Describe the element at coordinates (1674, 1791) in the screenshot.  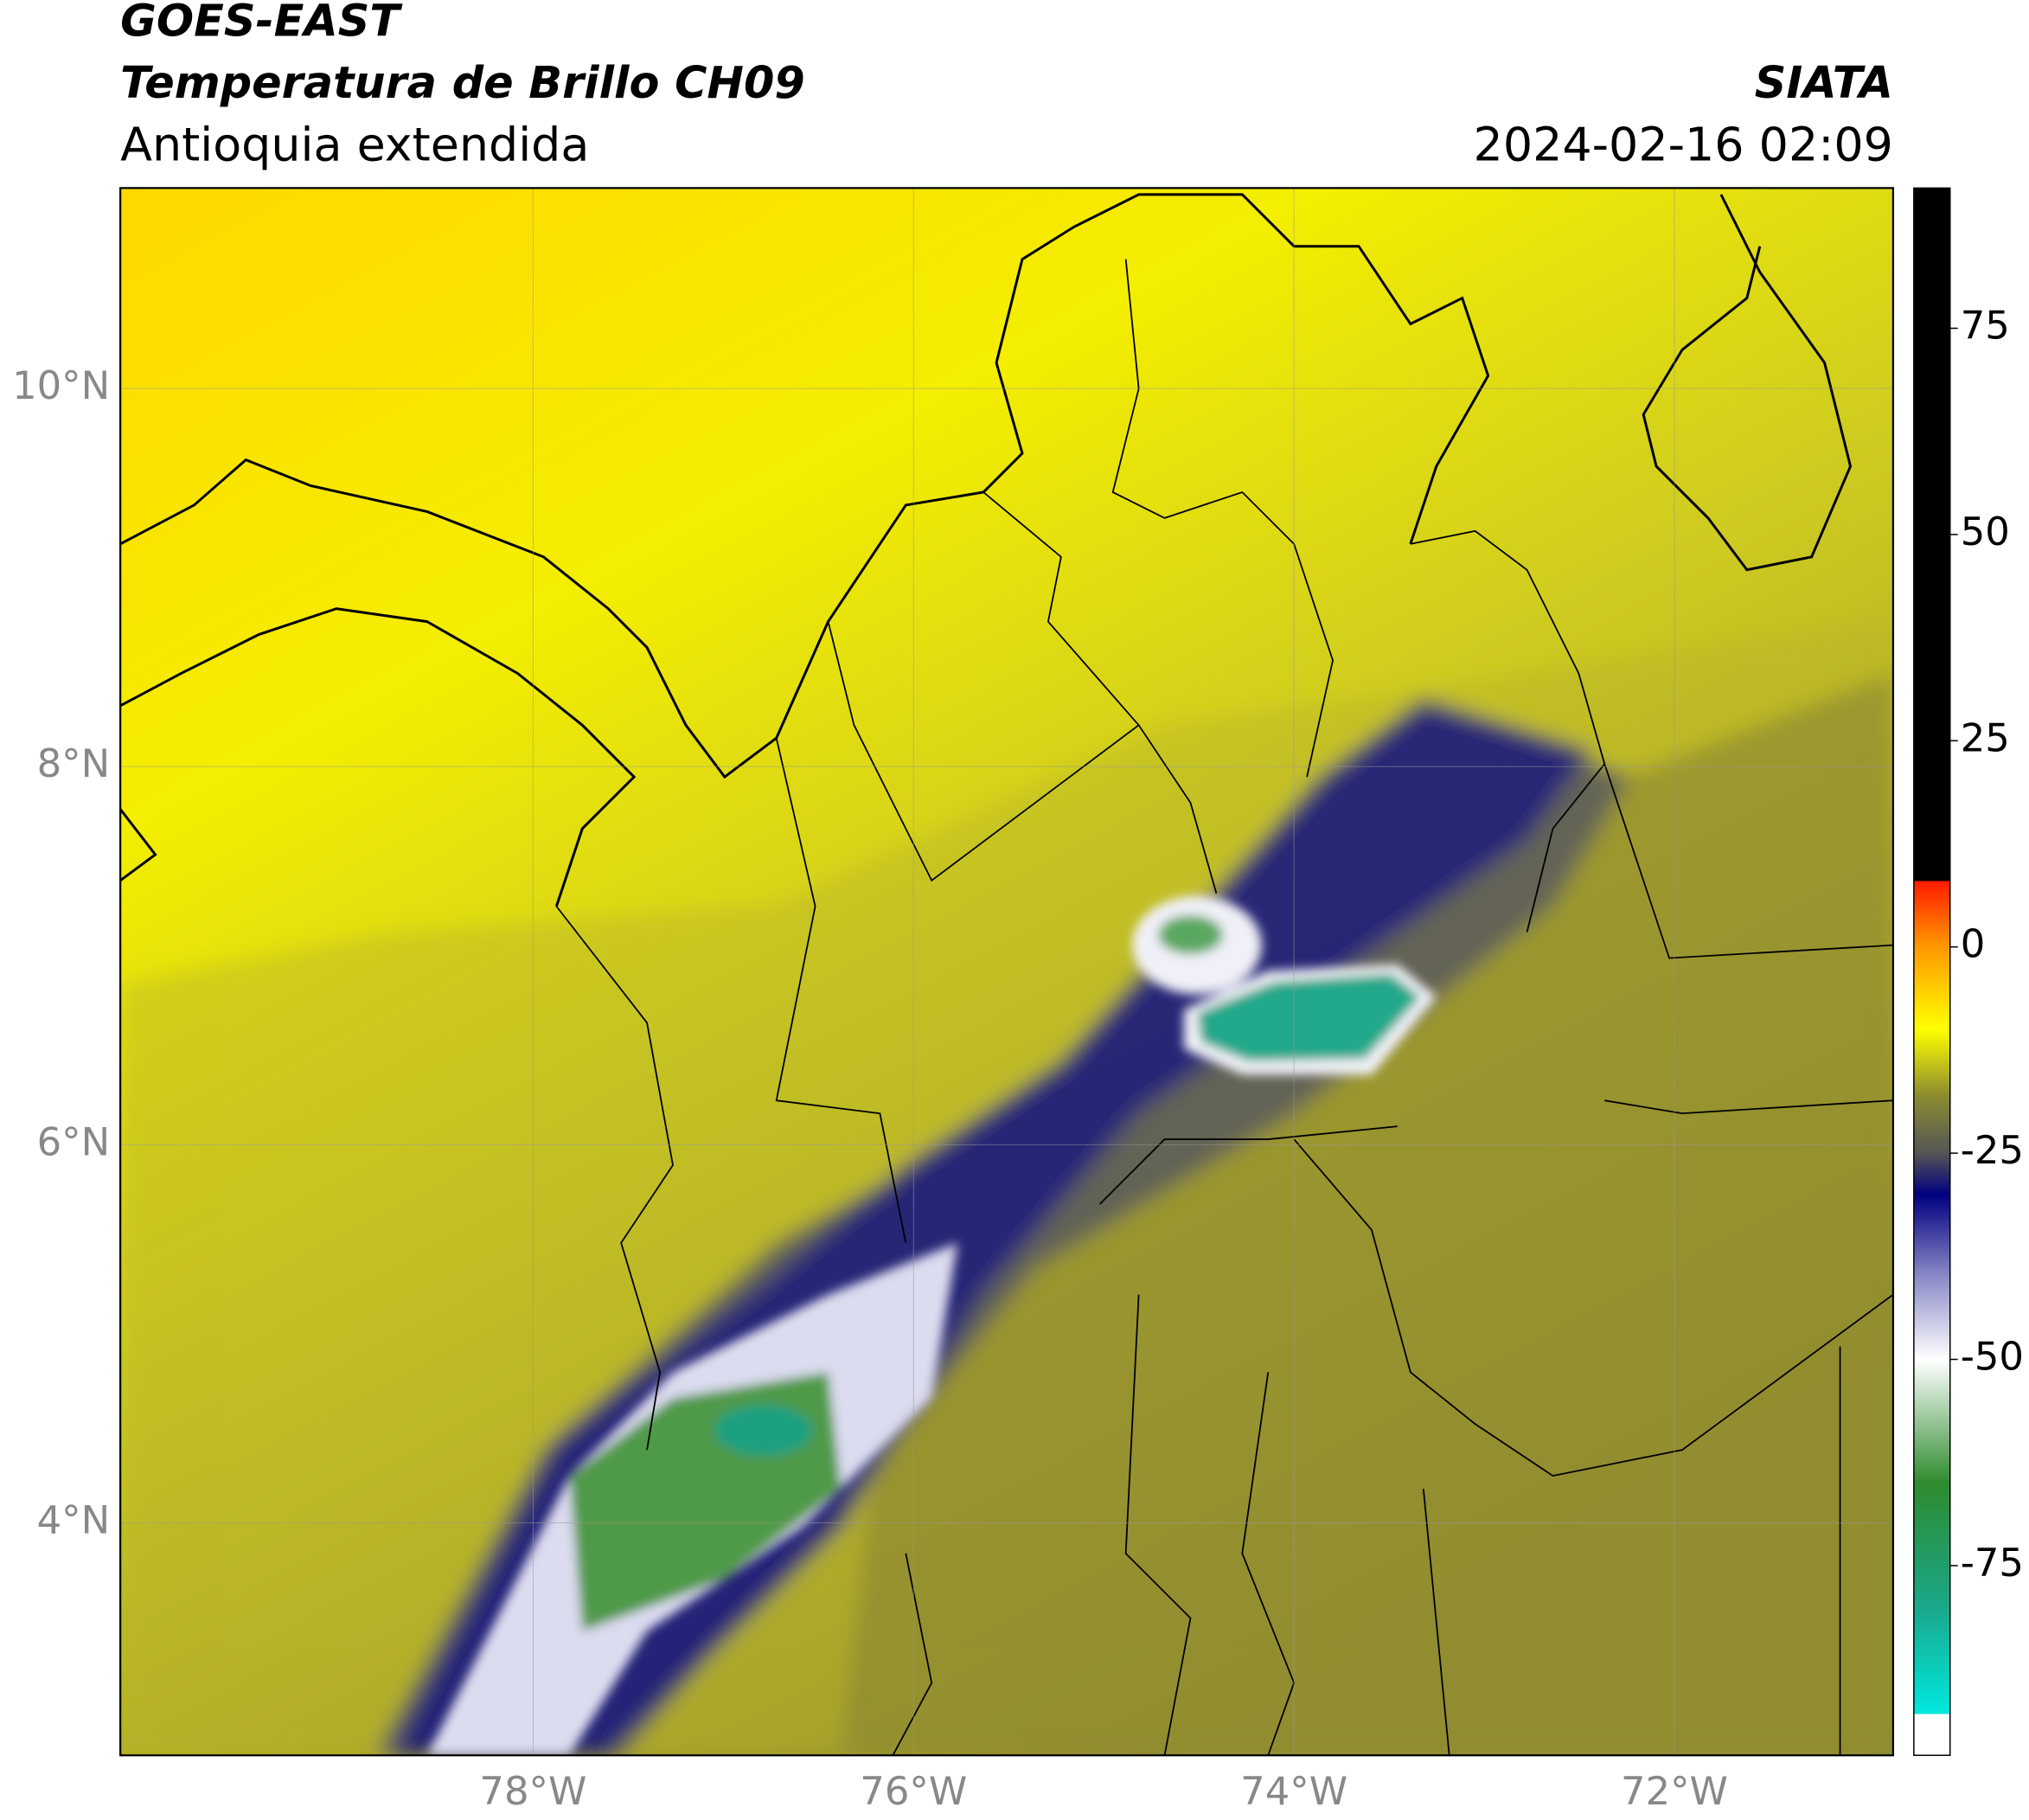
I see `x-tick-label: 72°W` at that location.